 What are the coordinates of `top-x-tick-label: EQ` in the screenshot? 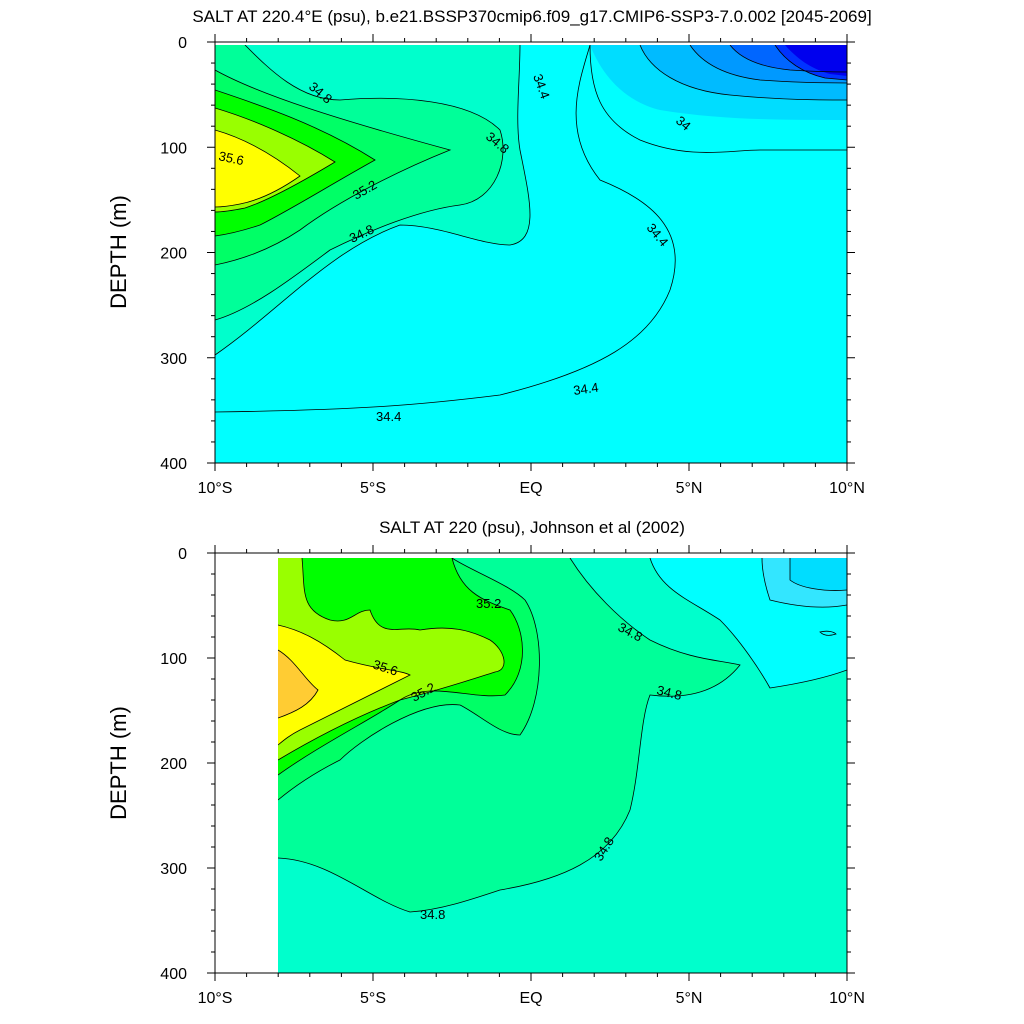 It's located at (530, 488).